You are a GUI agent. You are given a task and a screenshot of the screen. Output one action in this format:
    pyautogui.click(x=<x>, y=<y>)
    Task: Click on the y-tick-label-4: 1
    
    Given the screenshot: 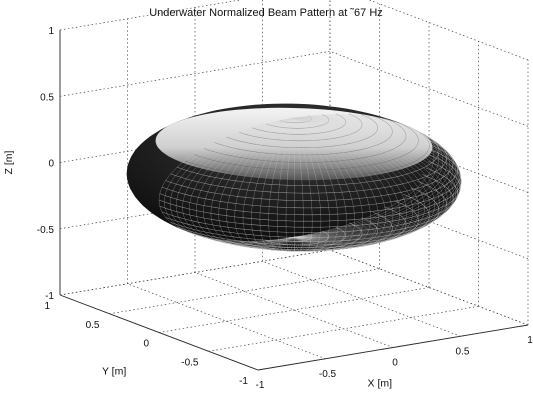 What is the action you would take?
    pyautogui.click(x=47, y=306)
    